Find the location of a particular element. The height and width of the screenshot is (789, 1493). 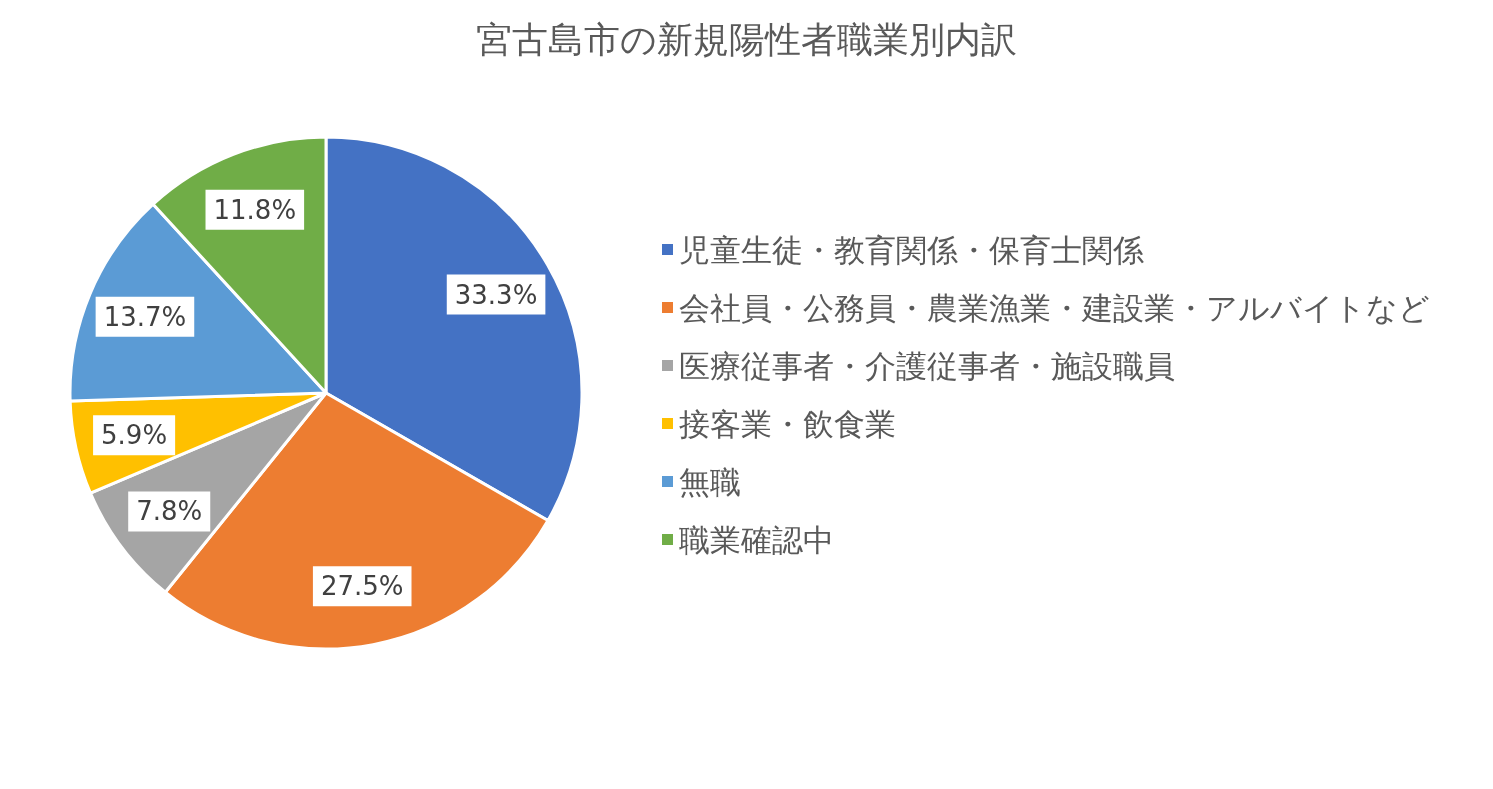

legend-label: 児童生徒・教育関係・保育士関係 is located at coordinates (911, 249).